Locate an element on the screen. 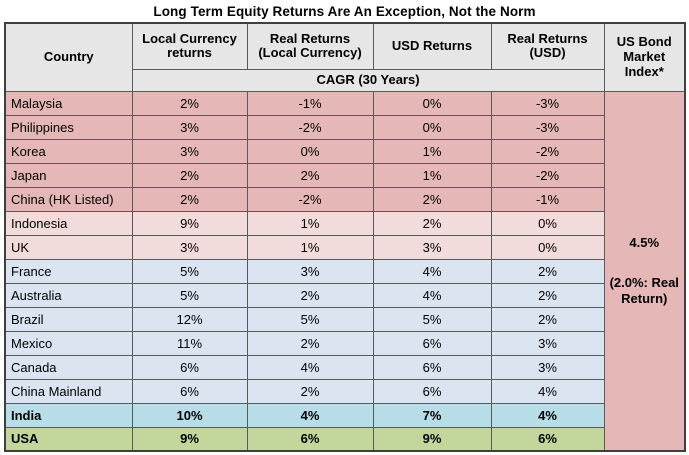 This screenshot has width=689, height=455. value-cell: 10% is located at coordinates (189, 415).